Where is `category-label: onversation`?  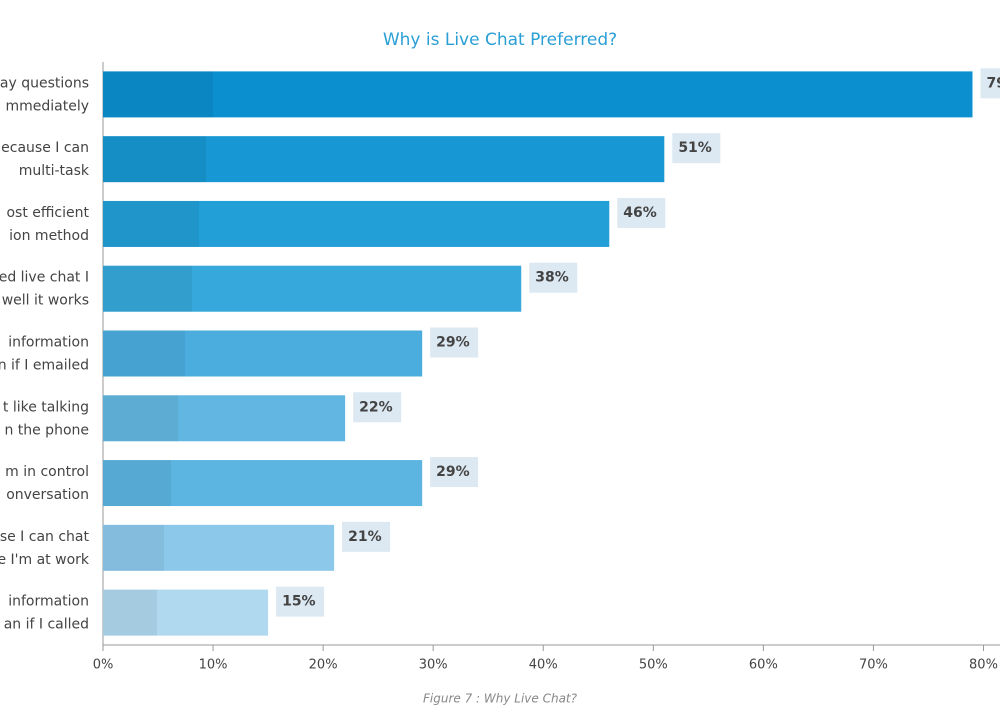
category-label: onversation is located at coordinates (47, 495).